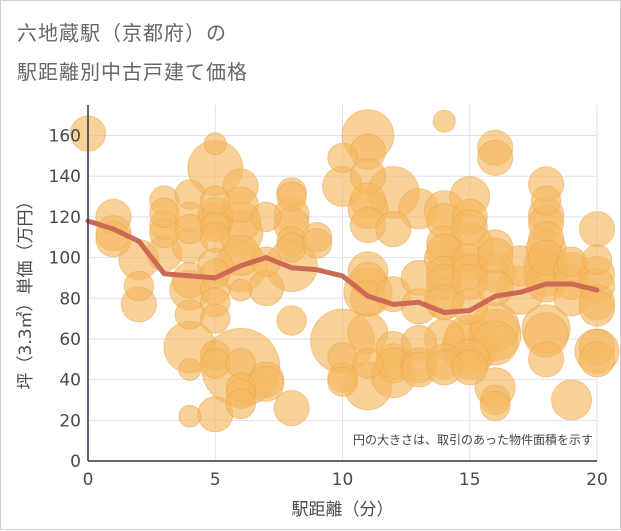 The height and width of the screenshot is (531, 621). What do you see at coordinates (70, 299) in the screenshot?
I see `y-tick-label: 80` at bounding box center [70, 299].